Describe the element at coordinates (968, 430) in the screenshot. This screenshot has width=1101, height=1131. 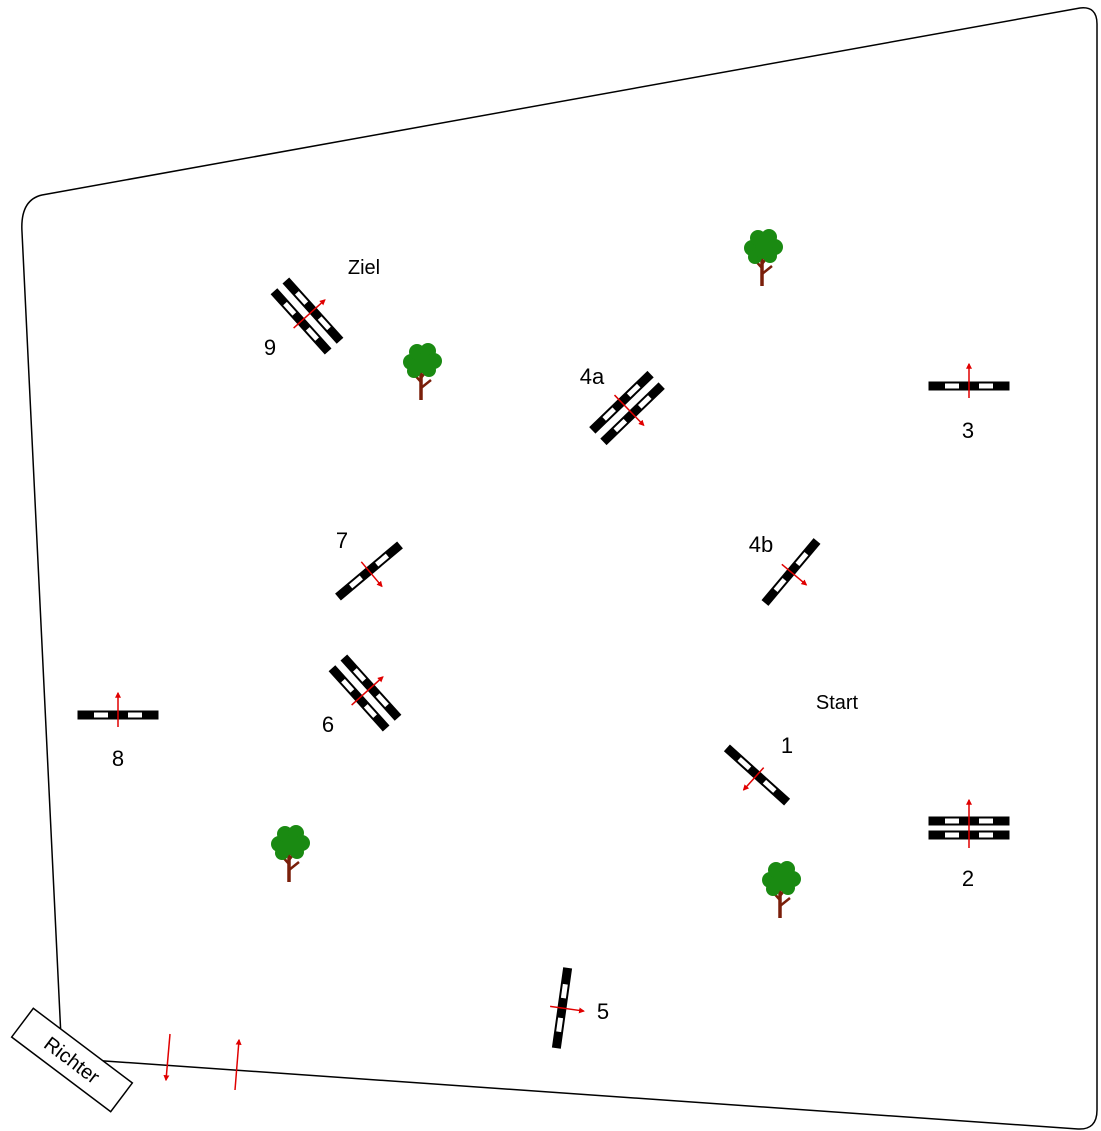
I see `obstacle-3-label: 3` at that location.